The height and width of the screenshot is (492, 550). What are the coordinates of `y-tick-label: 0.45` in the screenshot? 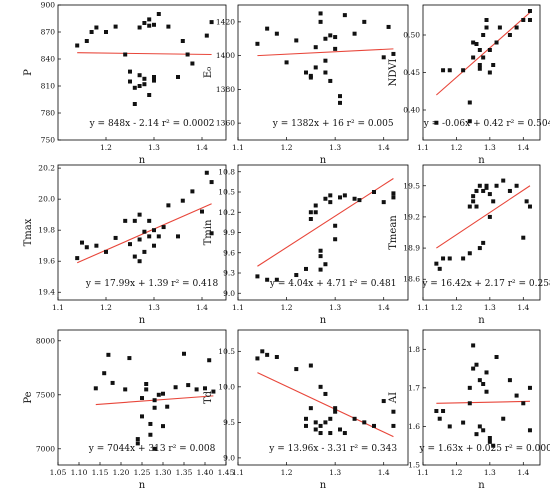 It's located at (411, 72).